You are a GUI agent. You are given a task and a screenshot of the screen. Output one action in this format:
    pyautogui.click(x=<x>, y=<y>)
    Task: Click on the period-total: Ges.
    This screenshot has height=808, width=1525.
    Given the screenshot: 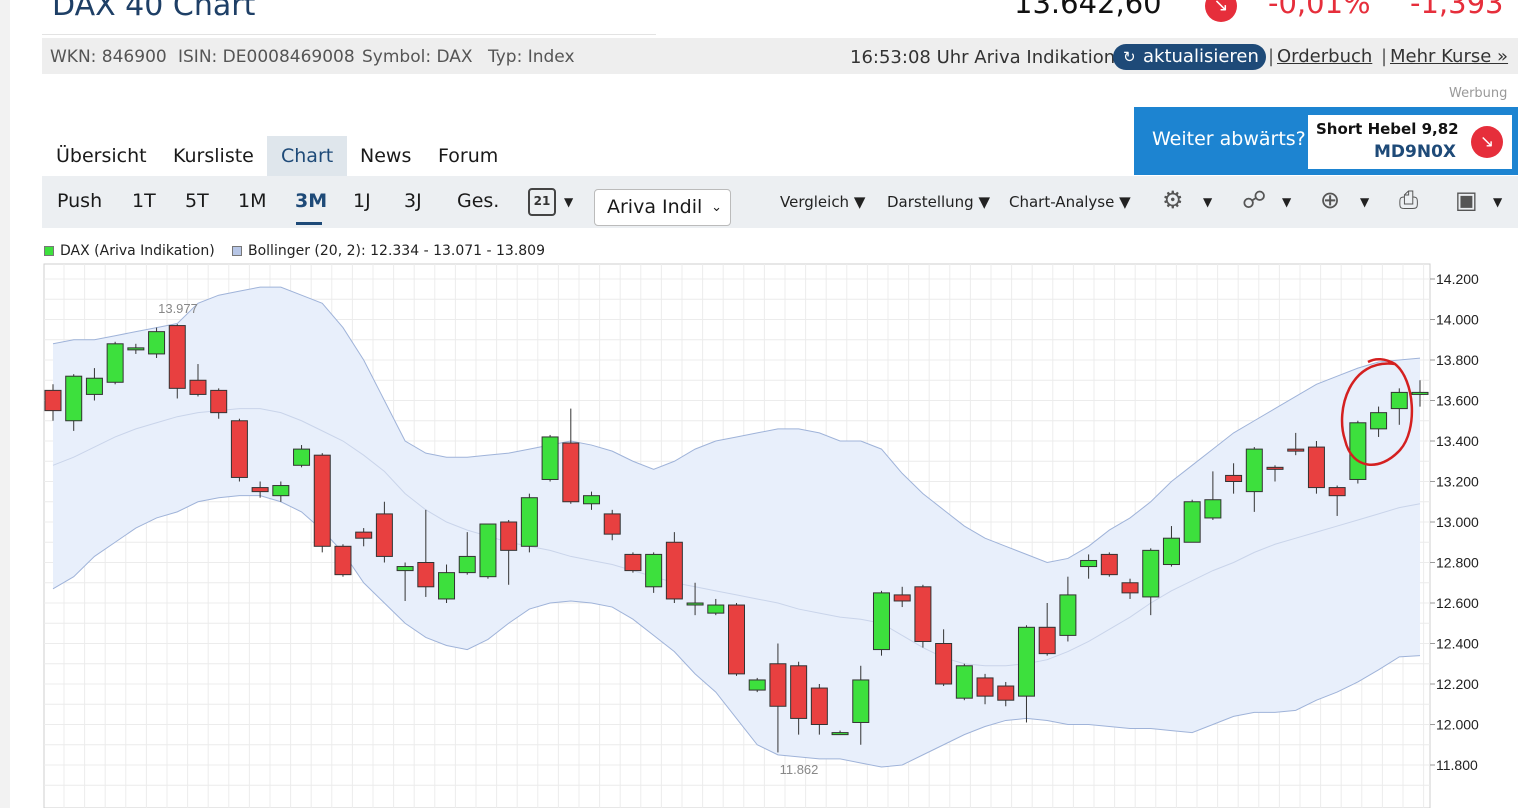 What is the action you would take?
    pyautogui.click(x=478, y=201)
    